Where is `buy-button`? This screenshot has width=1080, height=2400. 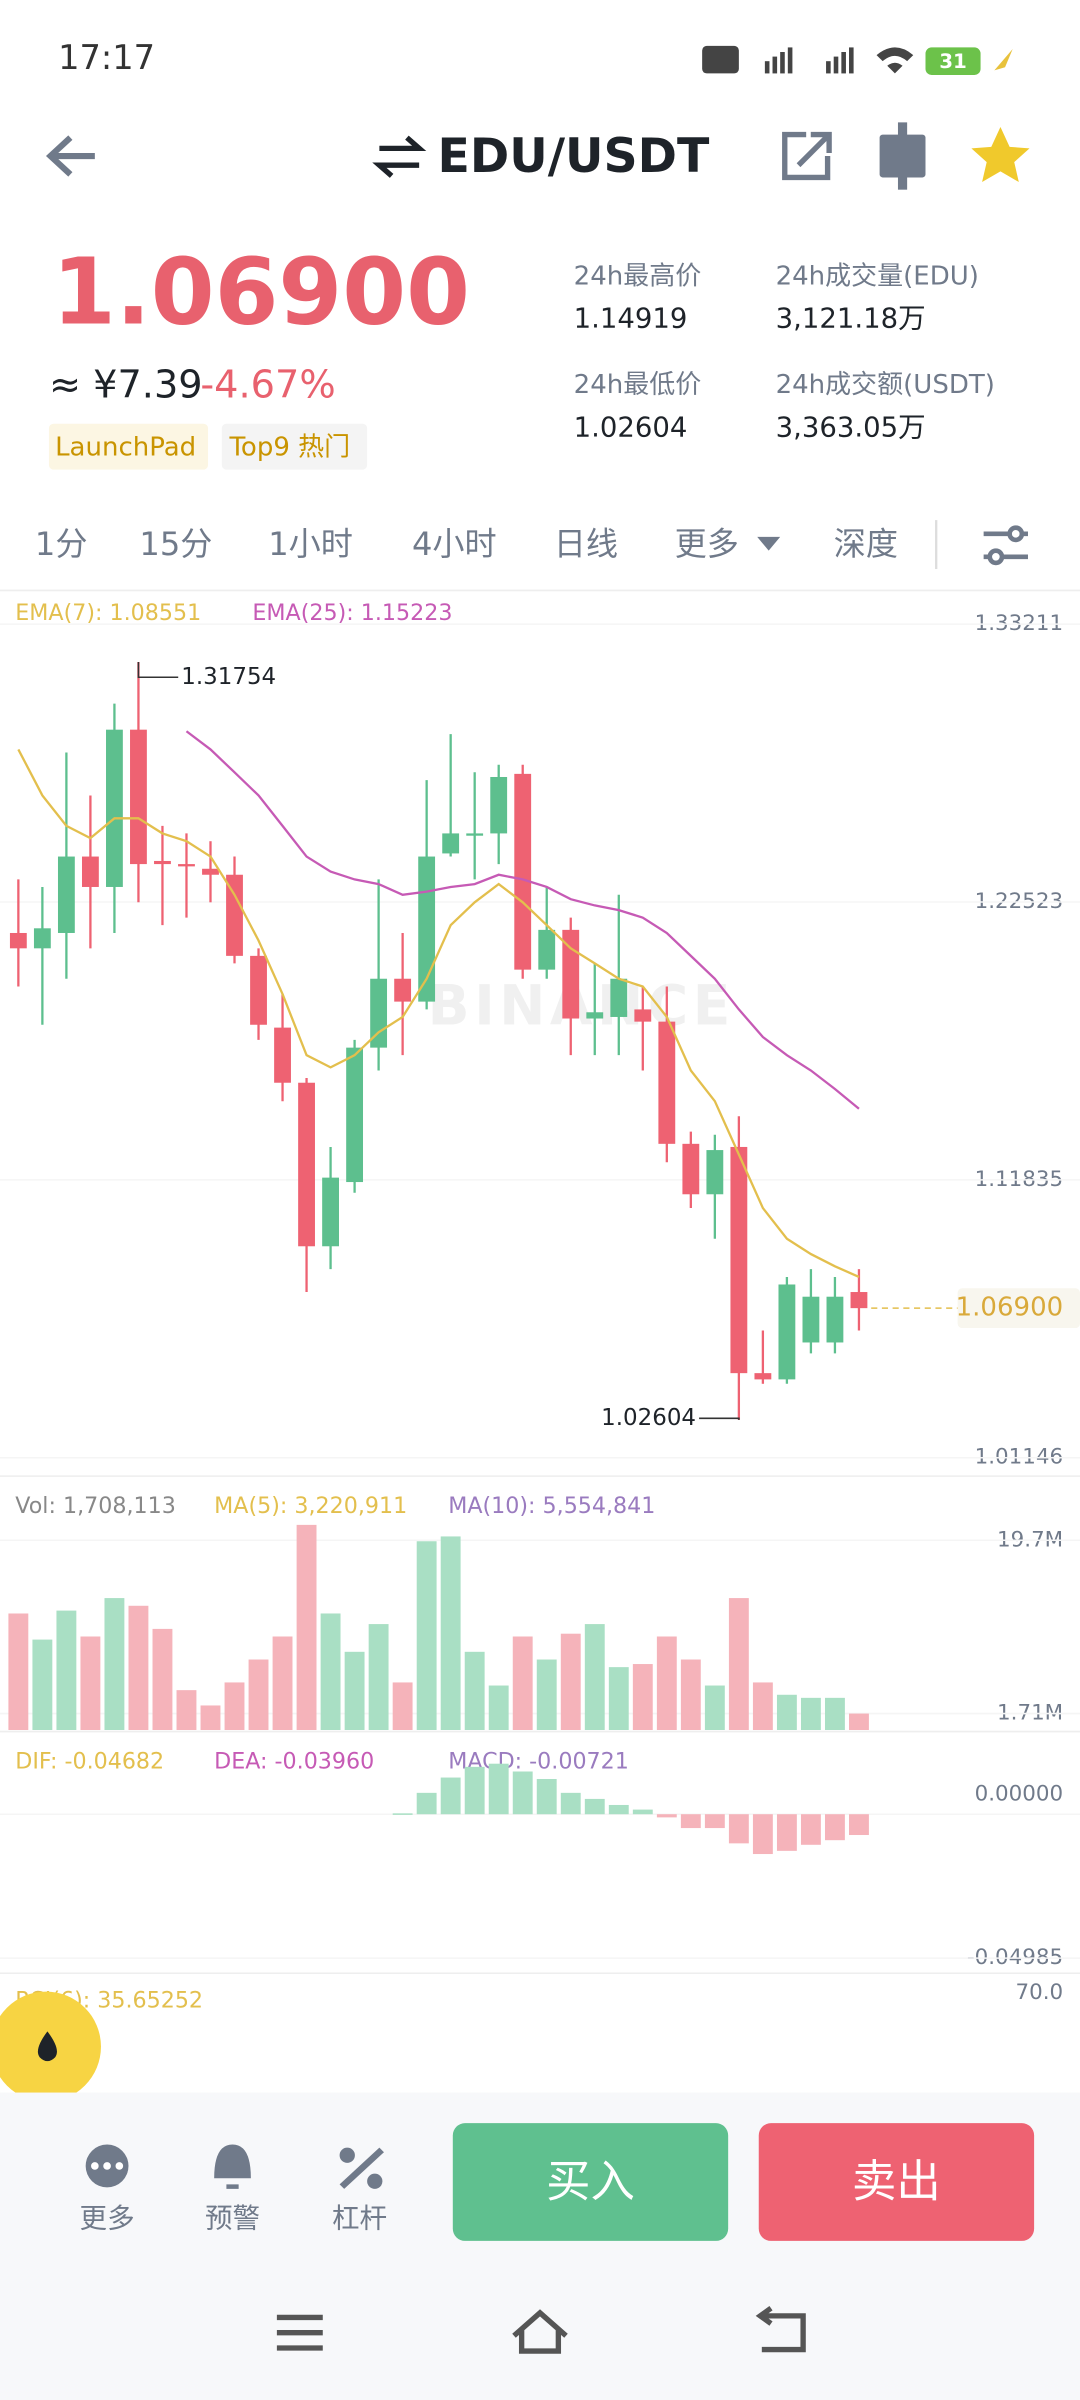 buy-button is located at coordinates (590, 2182).